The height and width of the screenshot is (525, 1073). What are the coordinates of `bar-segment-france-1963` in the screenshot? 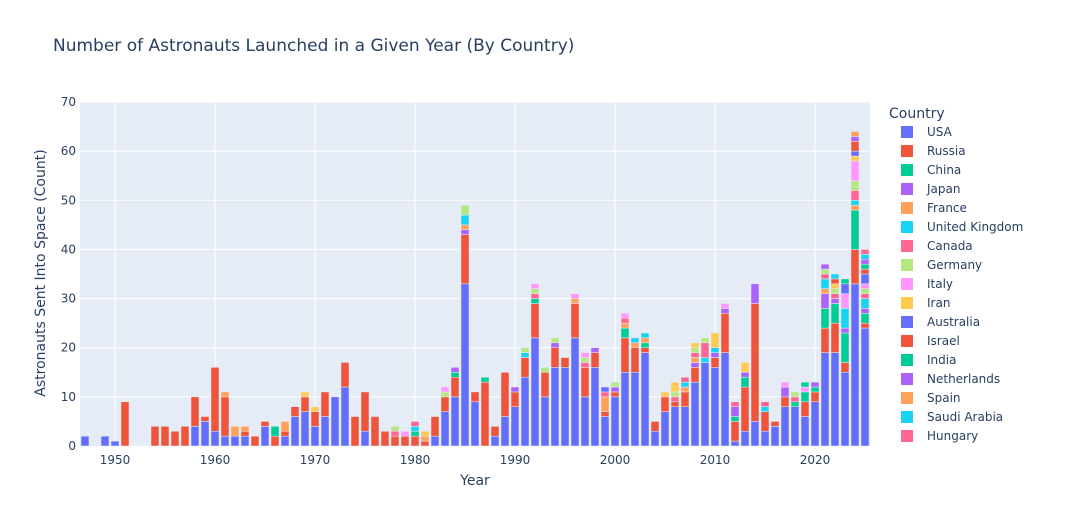 It's located at (245, 429).